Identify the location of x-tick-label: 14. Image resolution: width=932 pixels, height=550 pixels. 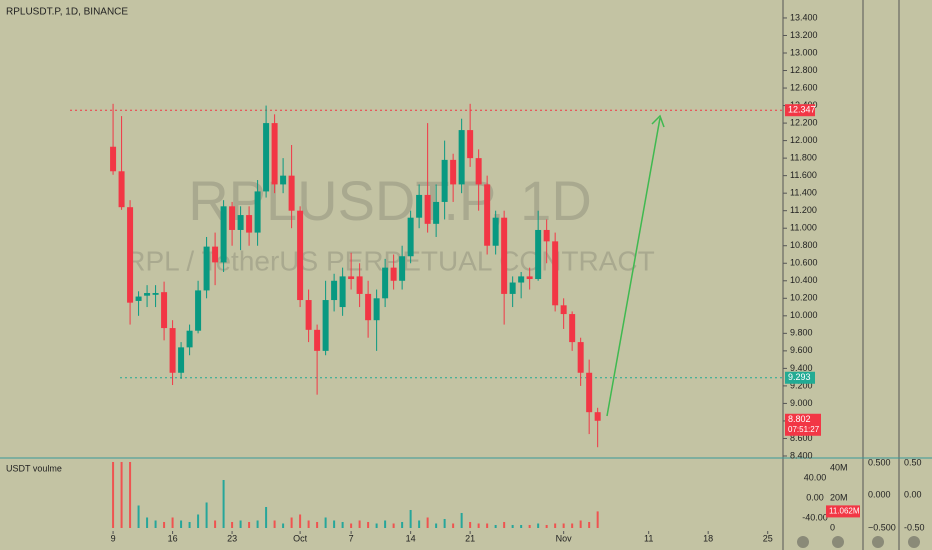
(411, 538).